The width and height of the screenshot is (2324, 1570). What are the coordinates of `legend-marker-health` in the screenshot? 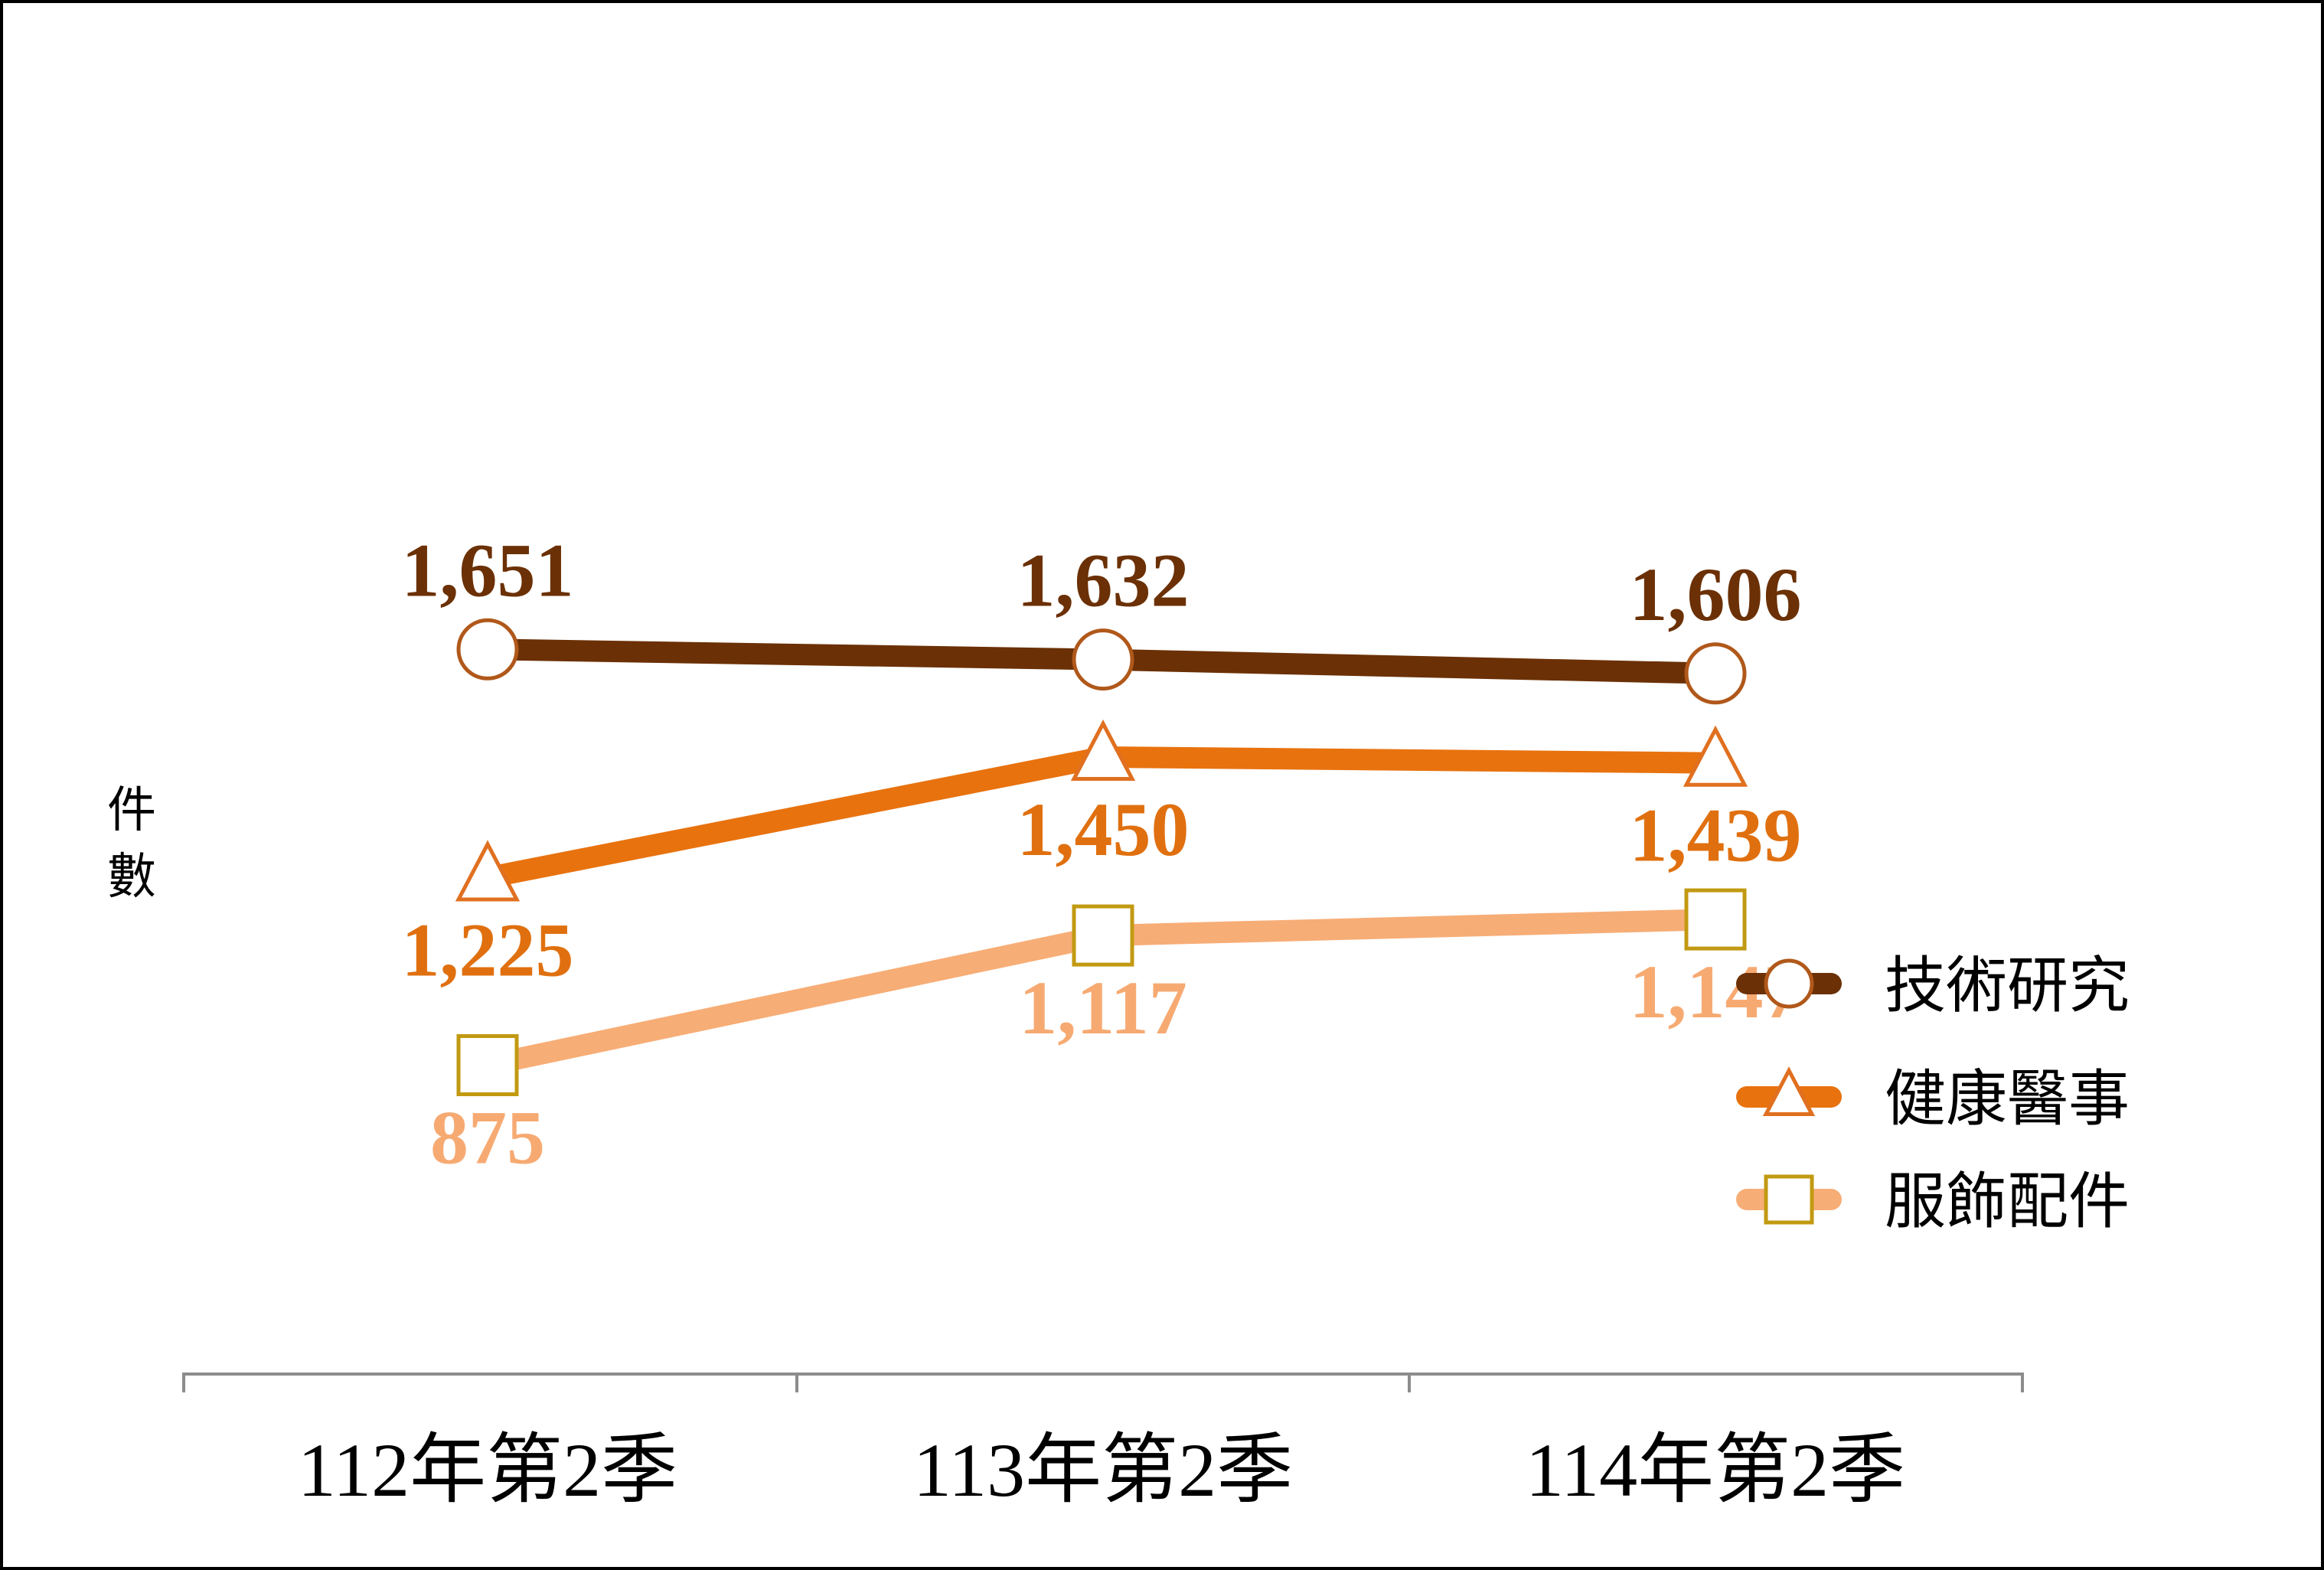 It's located at (1789, 1091).